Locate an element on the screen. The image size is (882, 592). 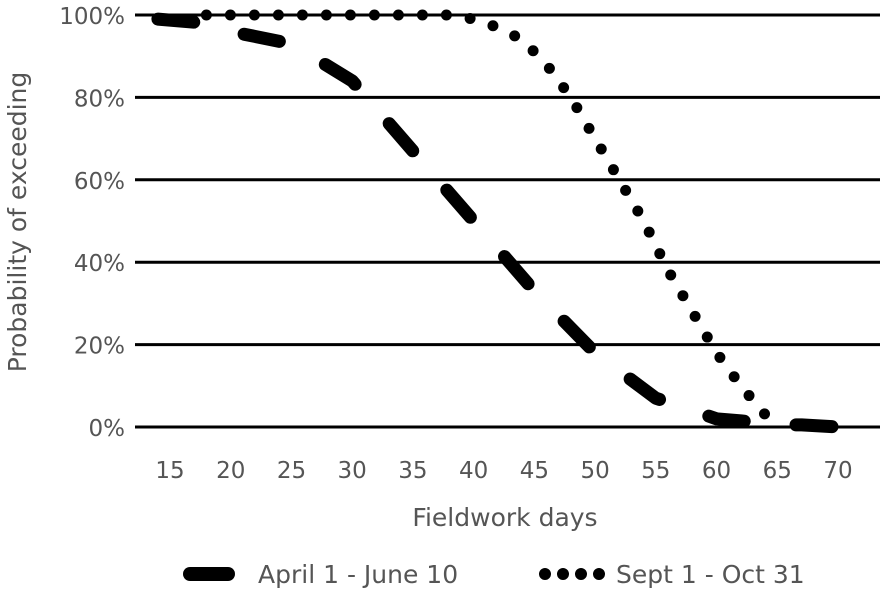
x-tick-label: 45 is located at coordinates (534, 471).